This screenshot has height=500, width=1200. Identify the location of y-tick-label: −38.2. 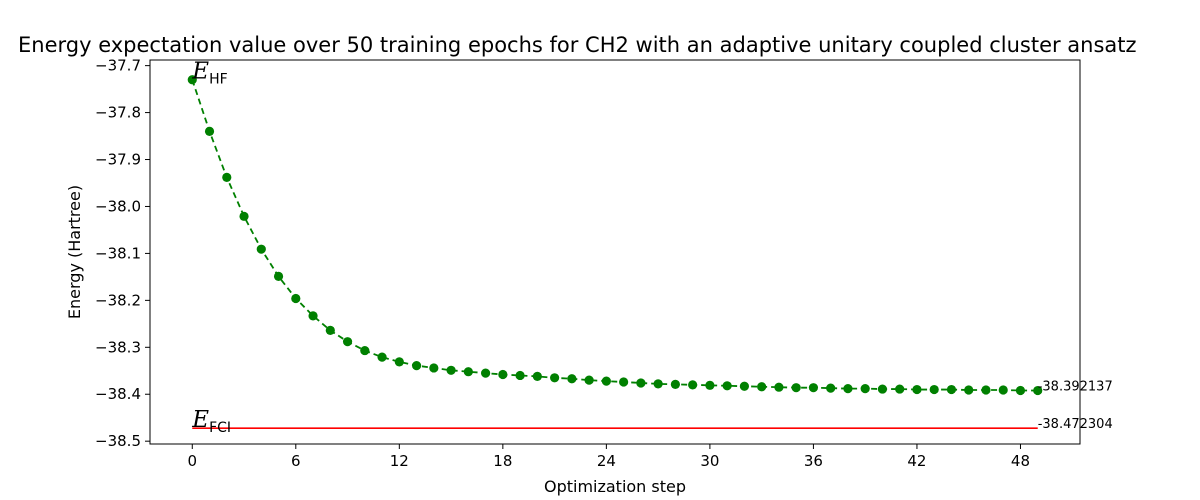
(118, 300).